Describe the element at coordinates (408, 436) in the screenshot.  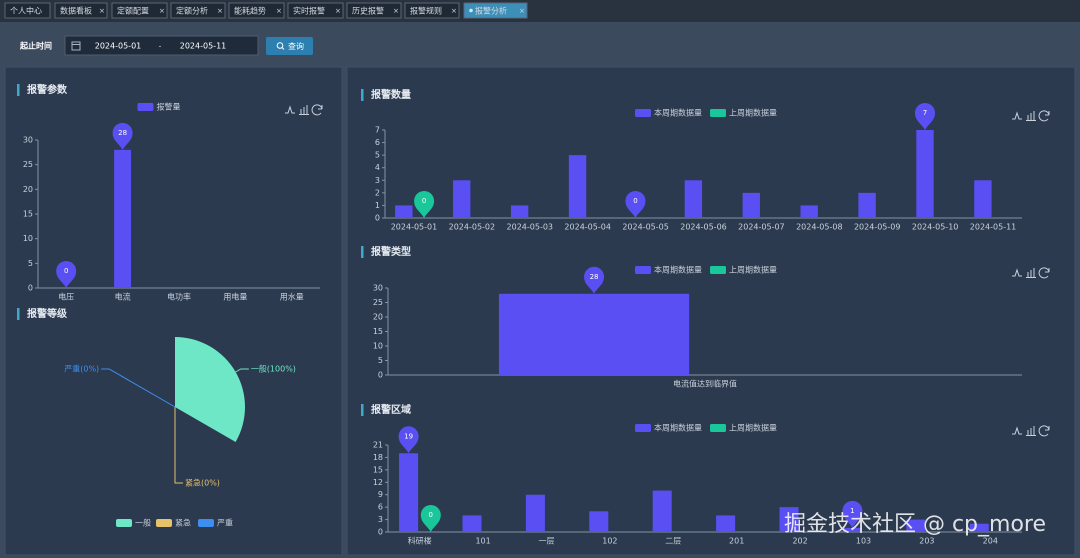
I see `pin-label: 19` at that location.